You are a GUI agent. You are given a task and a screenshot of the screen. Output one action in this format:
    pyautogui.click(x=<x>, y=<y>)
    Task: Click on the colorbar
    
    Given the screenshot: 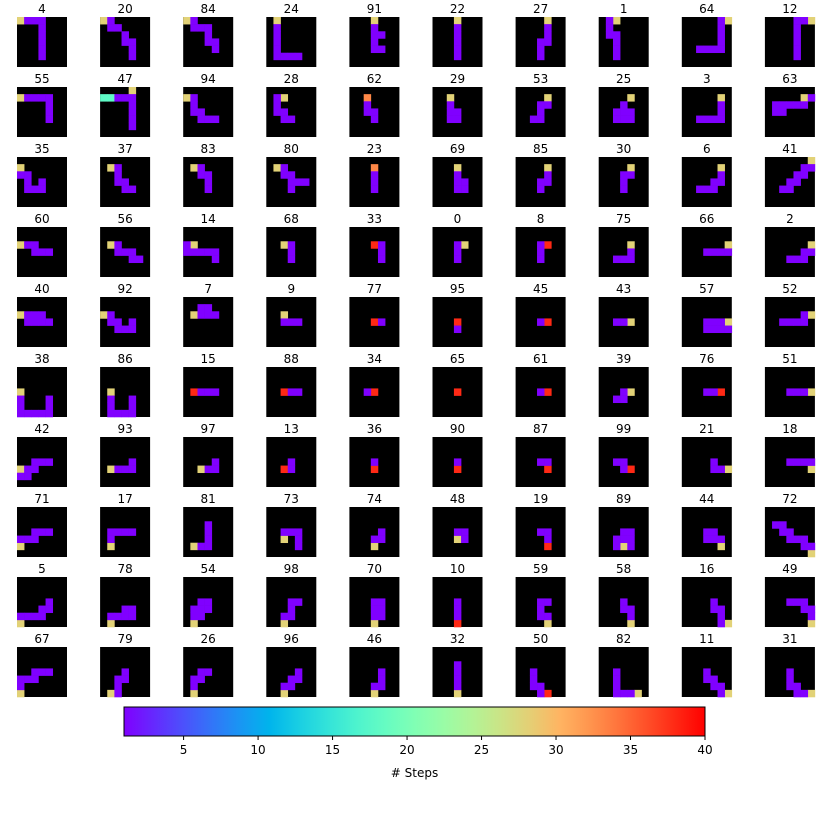 What is the action you would take?
    pyautogui.click(x=414, y=721)
    